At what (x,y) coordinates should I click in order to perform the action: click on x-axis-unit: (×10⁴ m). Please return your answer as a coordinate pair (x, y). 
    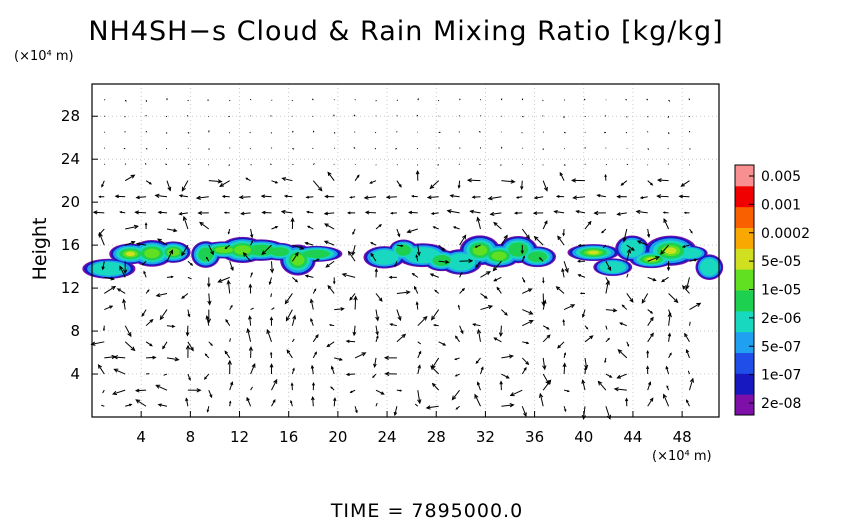
    Looking at the image, I should click on (682, 456).